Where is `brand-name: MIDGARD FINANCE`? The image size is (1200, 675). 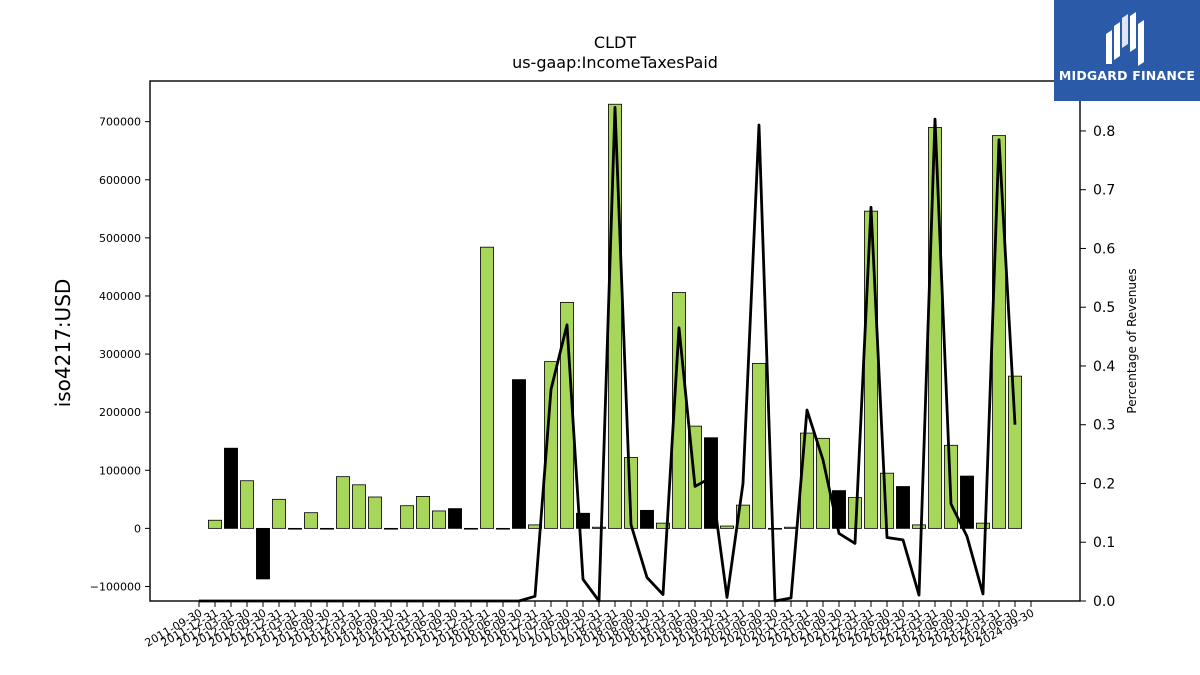 brand-name: MIDGARD FINANCE is located at coordinates (1127, 75).